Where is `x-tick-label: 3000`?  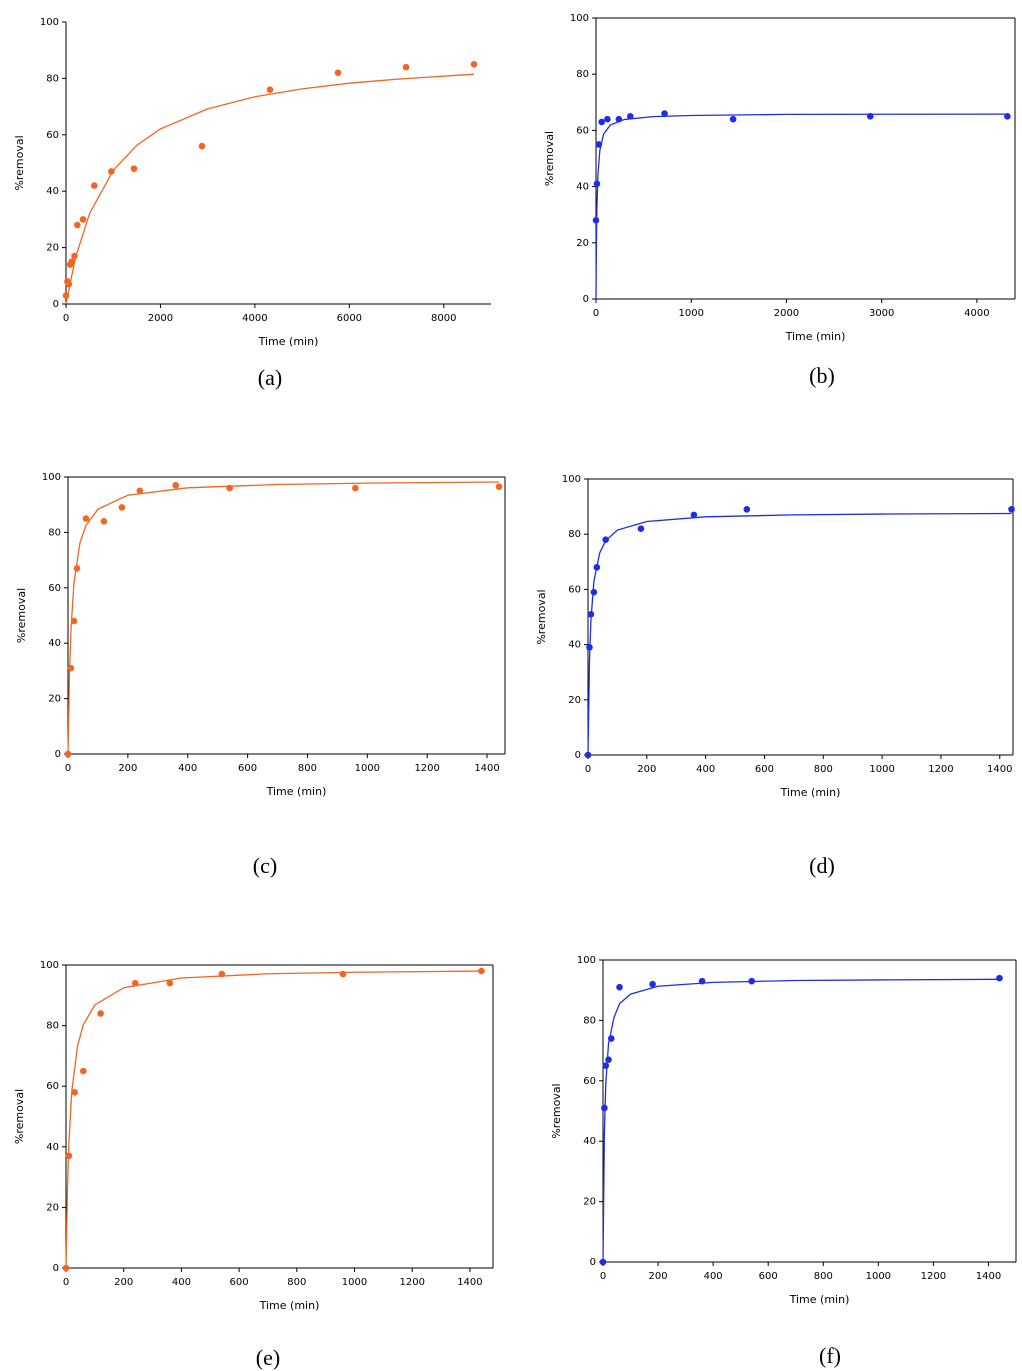
x-tick-label: 3000 is located at coordinates (881, 313).